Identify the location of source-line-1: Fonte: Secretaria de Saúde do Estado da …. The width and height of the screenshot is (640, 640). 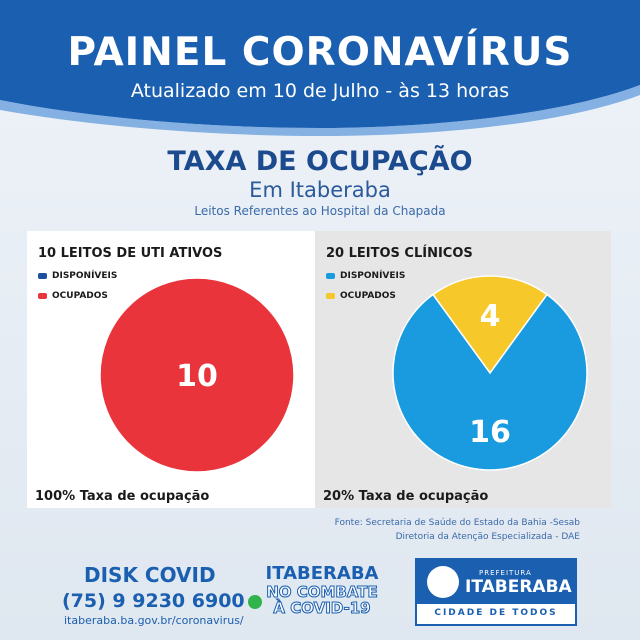
(457, 523).